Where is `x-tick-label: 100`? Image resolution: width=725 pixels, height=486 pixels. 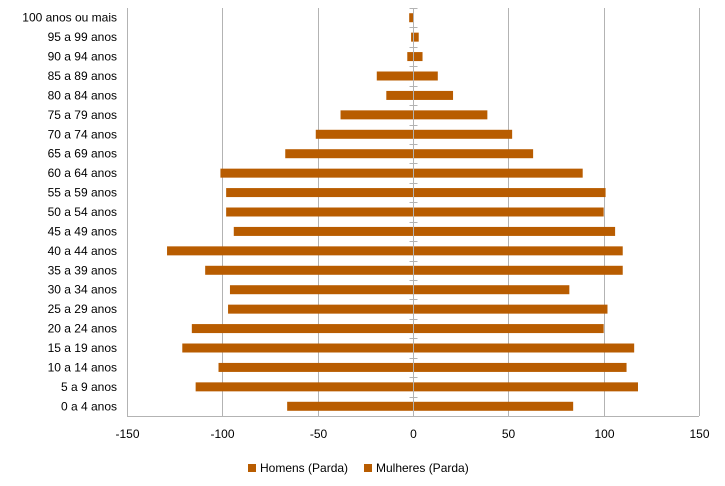
x-tick-label: 100 is located at coordinates (604, 434).